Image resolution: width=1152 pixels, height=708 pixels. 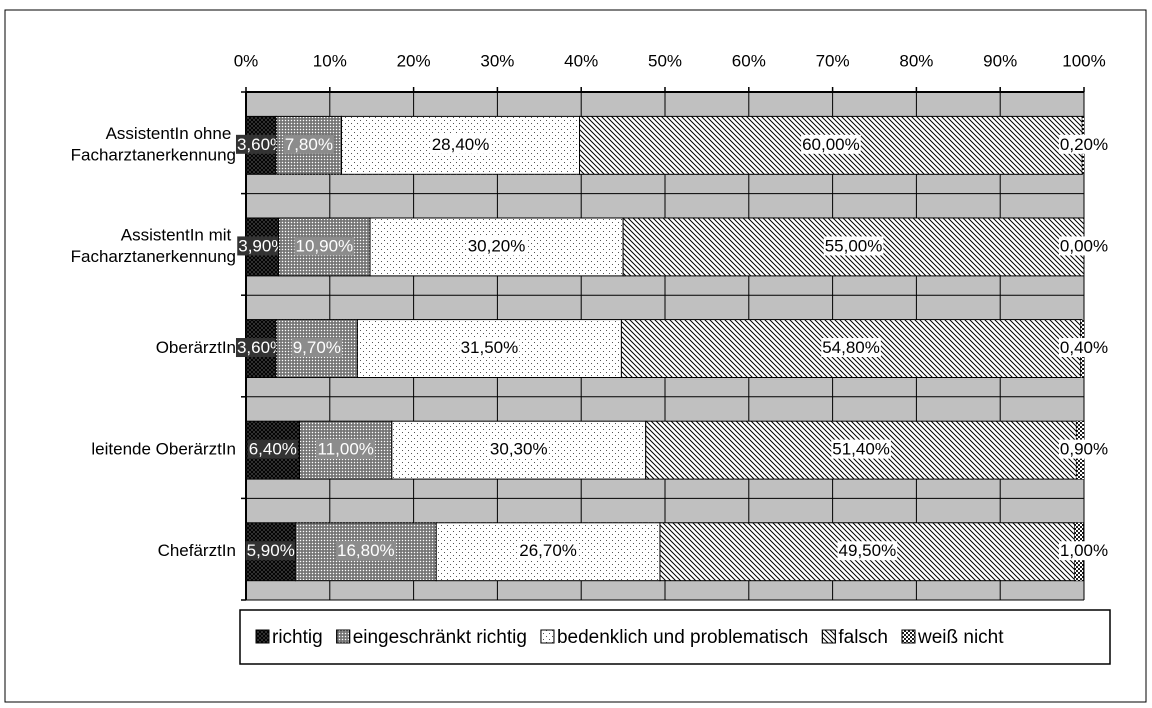 I want to click on value-label-group: 10,90%, so click(x=324, y=246).